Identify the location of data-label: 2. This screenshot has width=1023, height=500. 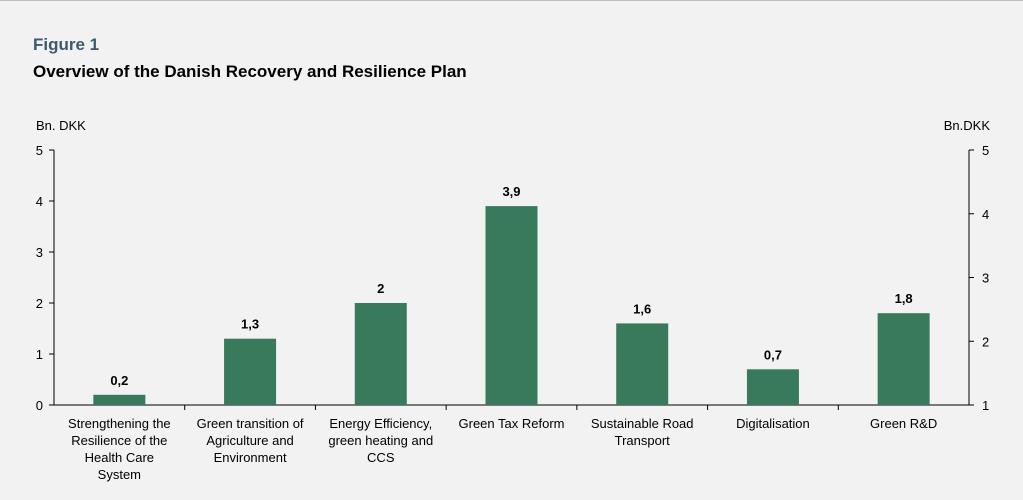
(380, 288).